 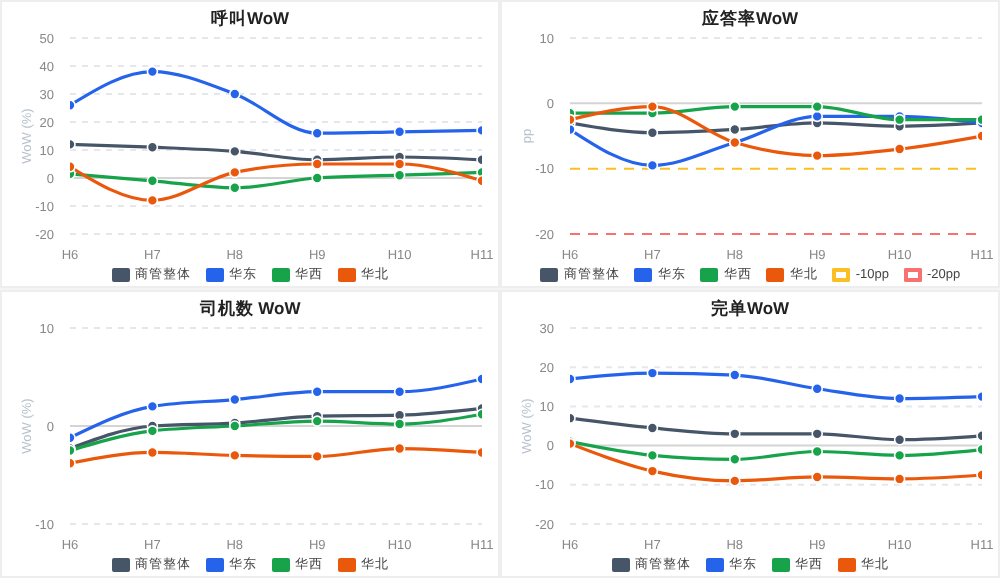 What do you see at coordinates (250, 18) in the screenshot?
I see `chart-title: 呼叫WoW` at bounding box center [250, 18].